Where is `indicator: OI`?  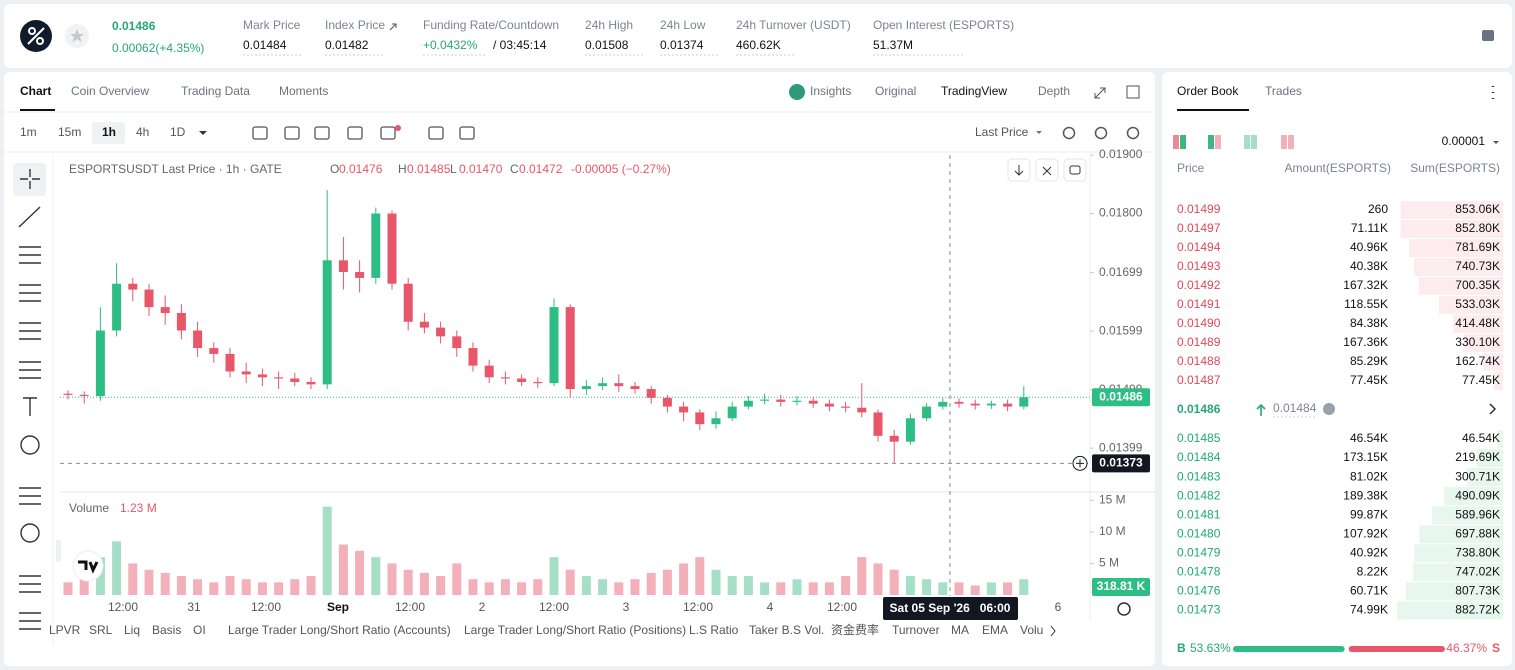
indicator: OI is located at coordinates (199, 630).